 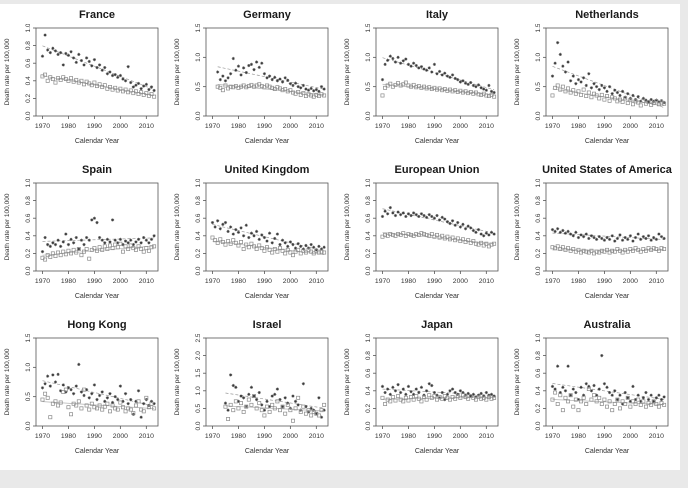 What do you see at coordinates (436, 15) in the screenshot?
I see `panel-title: Italy` at bounding box center [436, 15].